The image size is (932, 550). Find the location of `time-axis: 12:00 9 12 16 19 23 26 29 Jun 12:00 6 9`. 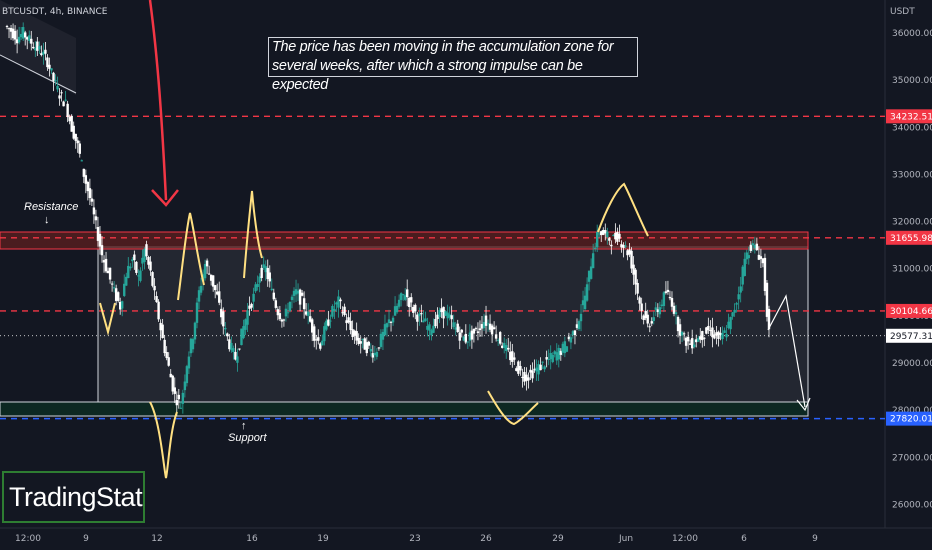

time-axis: 12:00 9 12 16 19 23 26 29 Jun 12:00 6 9 is located at coordinates (416, 539).